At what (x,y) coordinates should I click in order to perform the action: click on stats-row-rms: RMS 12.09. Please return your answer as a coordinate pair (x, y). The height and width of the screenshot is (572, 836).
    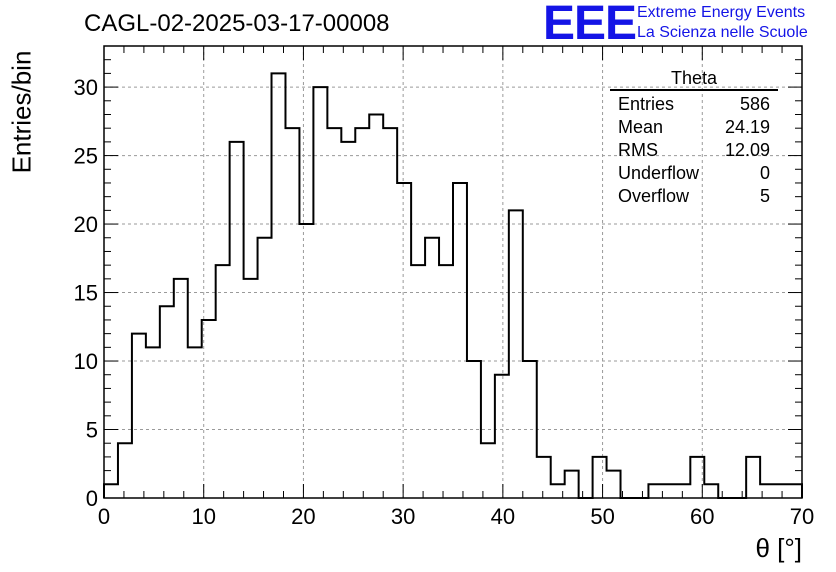
    Looking at the image, I should click on (694, 150).